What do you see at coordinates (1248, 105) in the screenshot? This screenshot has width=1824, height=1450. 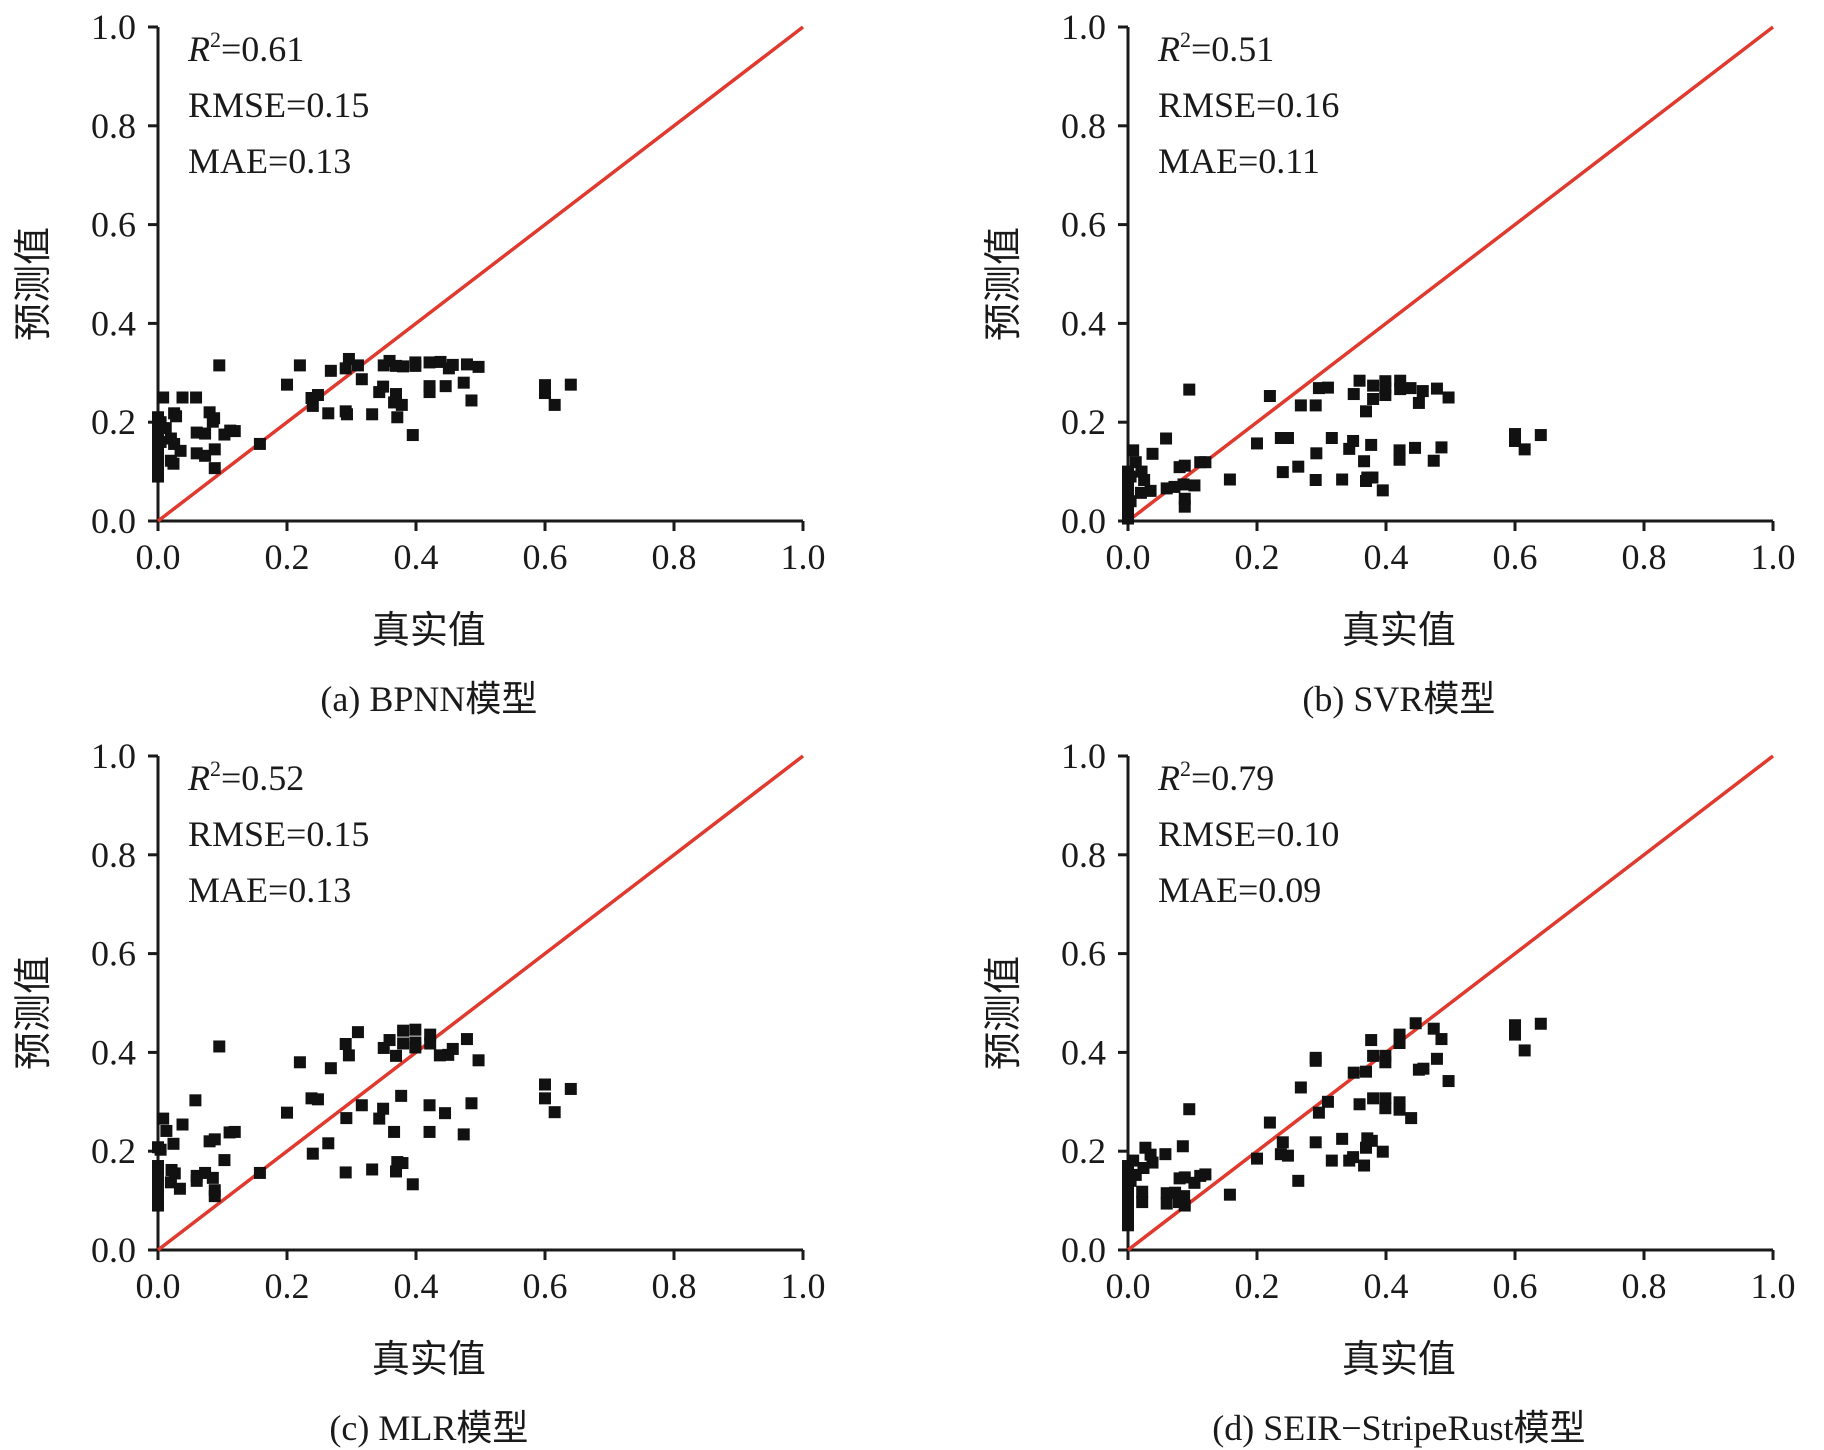 I see `rmse-stat: RMSE=0.16` at bounding box center [1248, 105].